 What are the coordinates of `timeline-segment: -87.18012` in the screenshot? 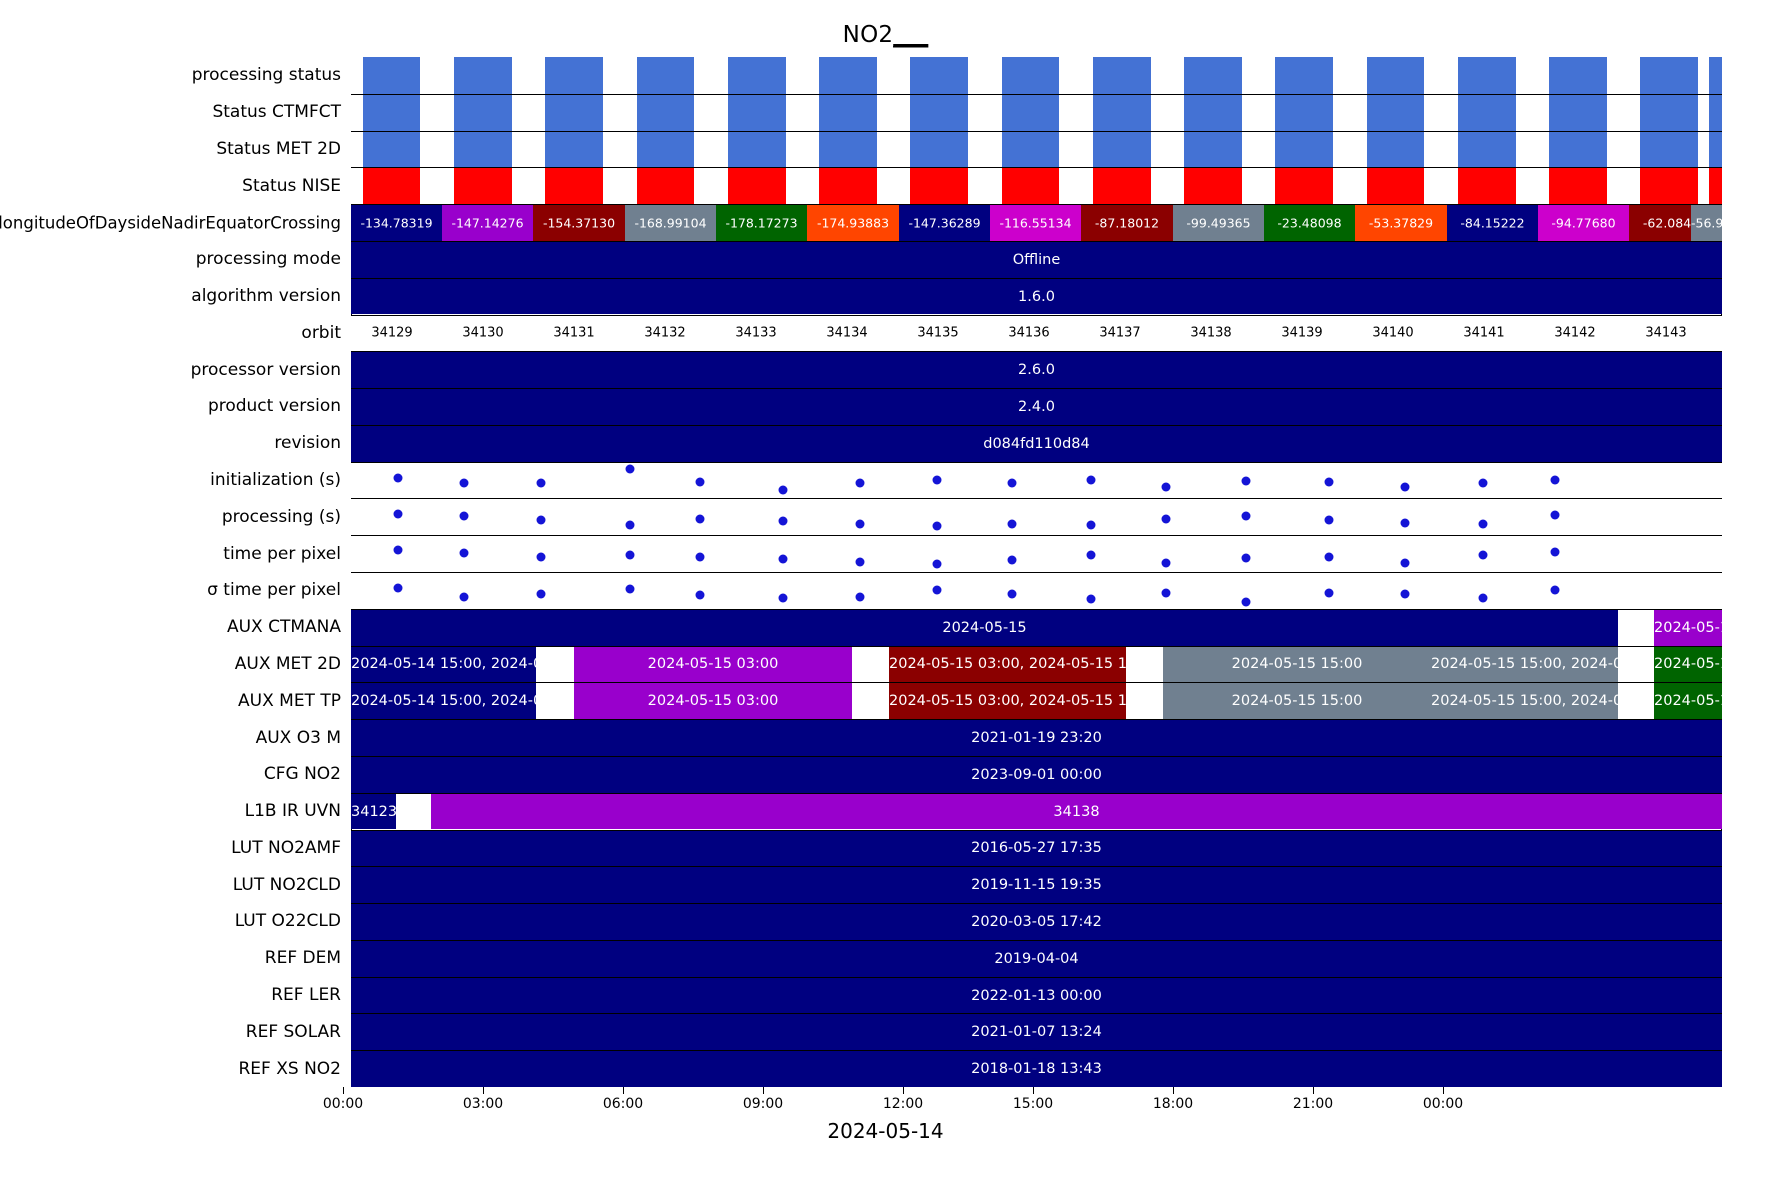 It's located at (1127, 223).